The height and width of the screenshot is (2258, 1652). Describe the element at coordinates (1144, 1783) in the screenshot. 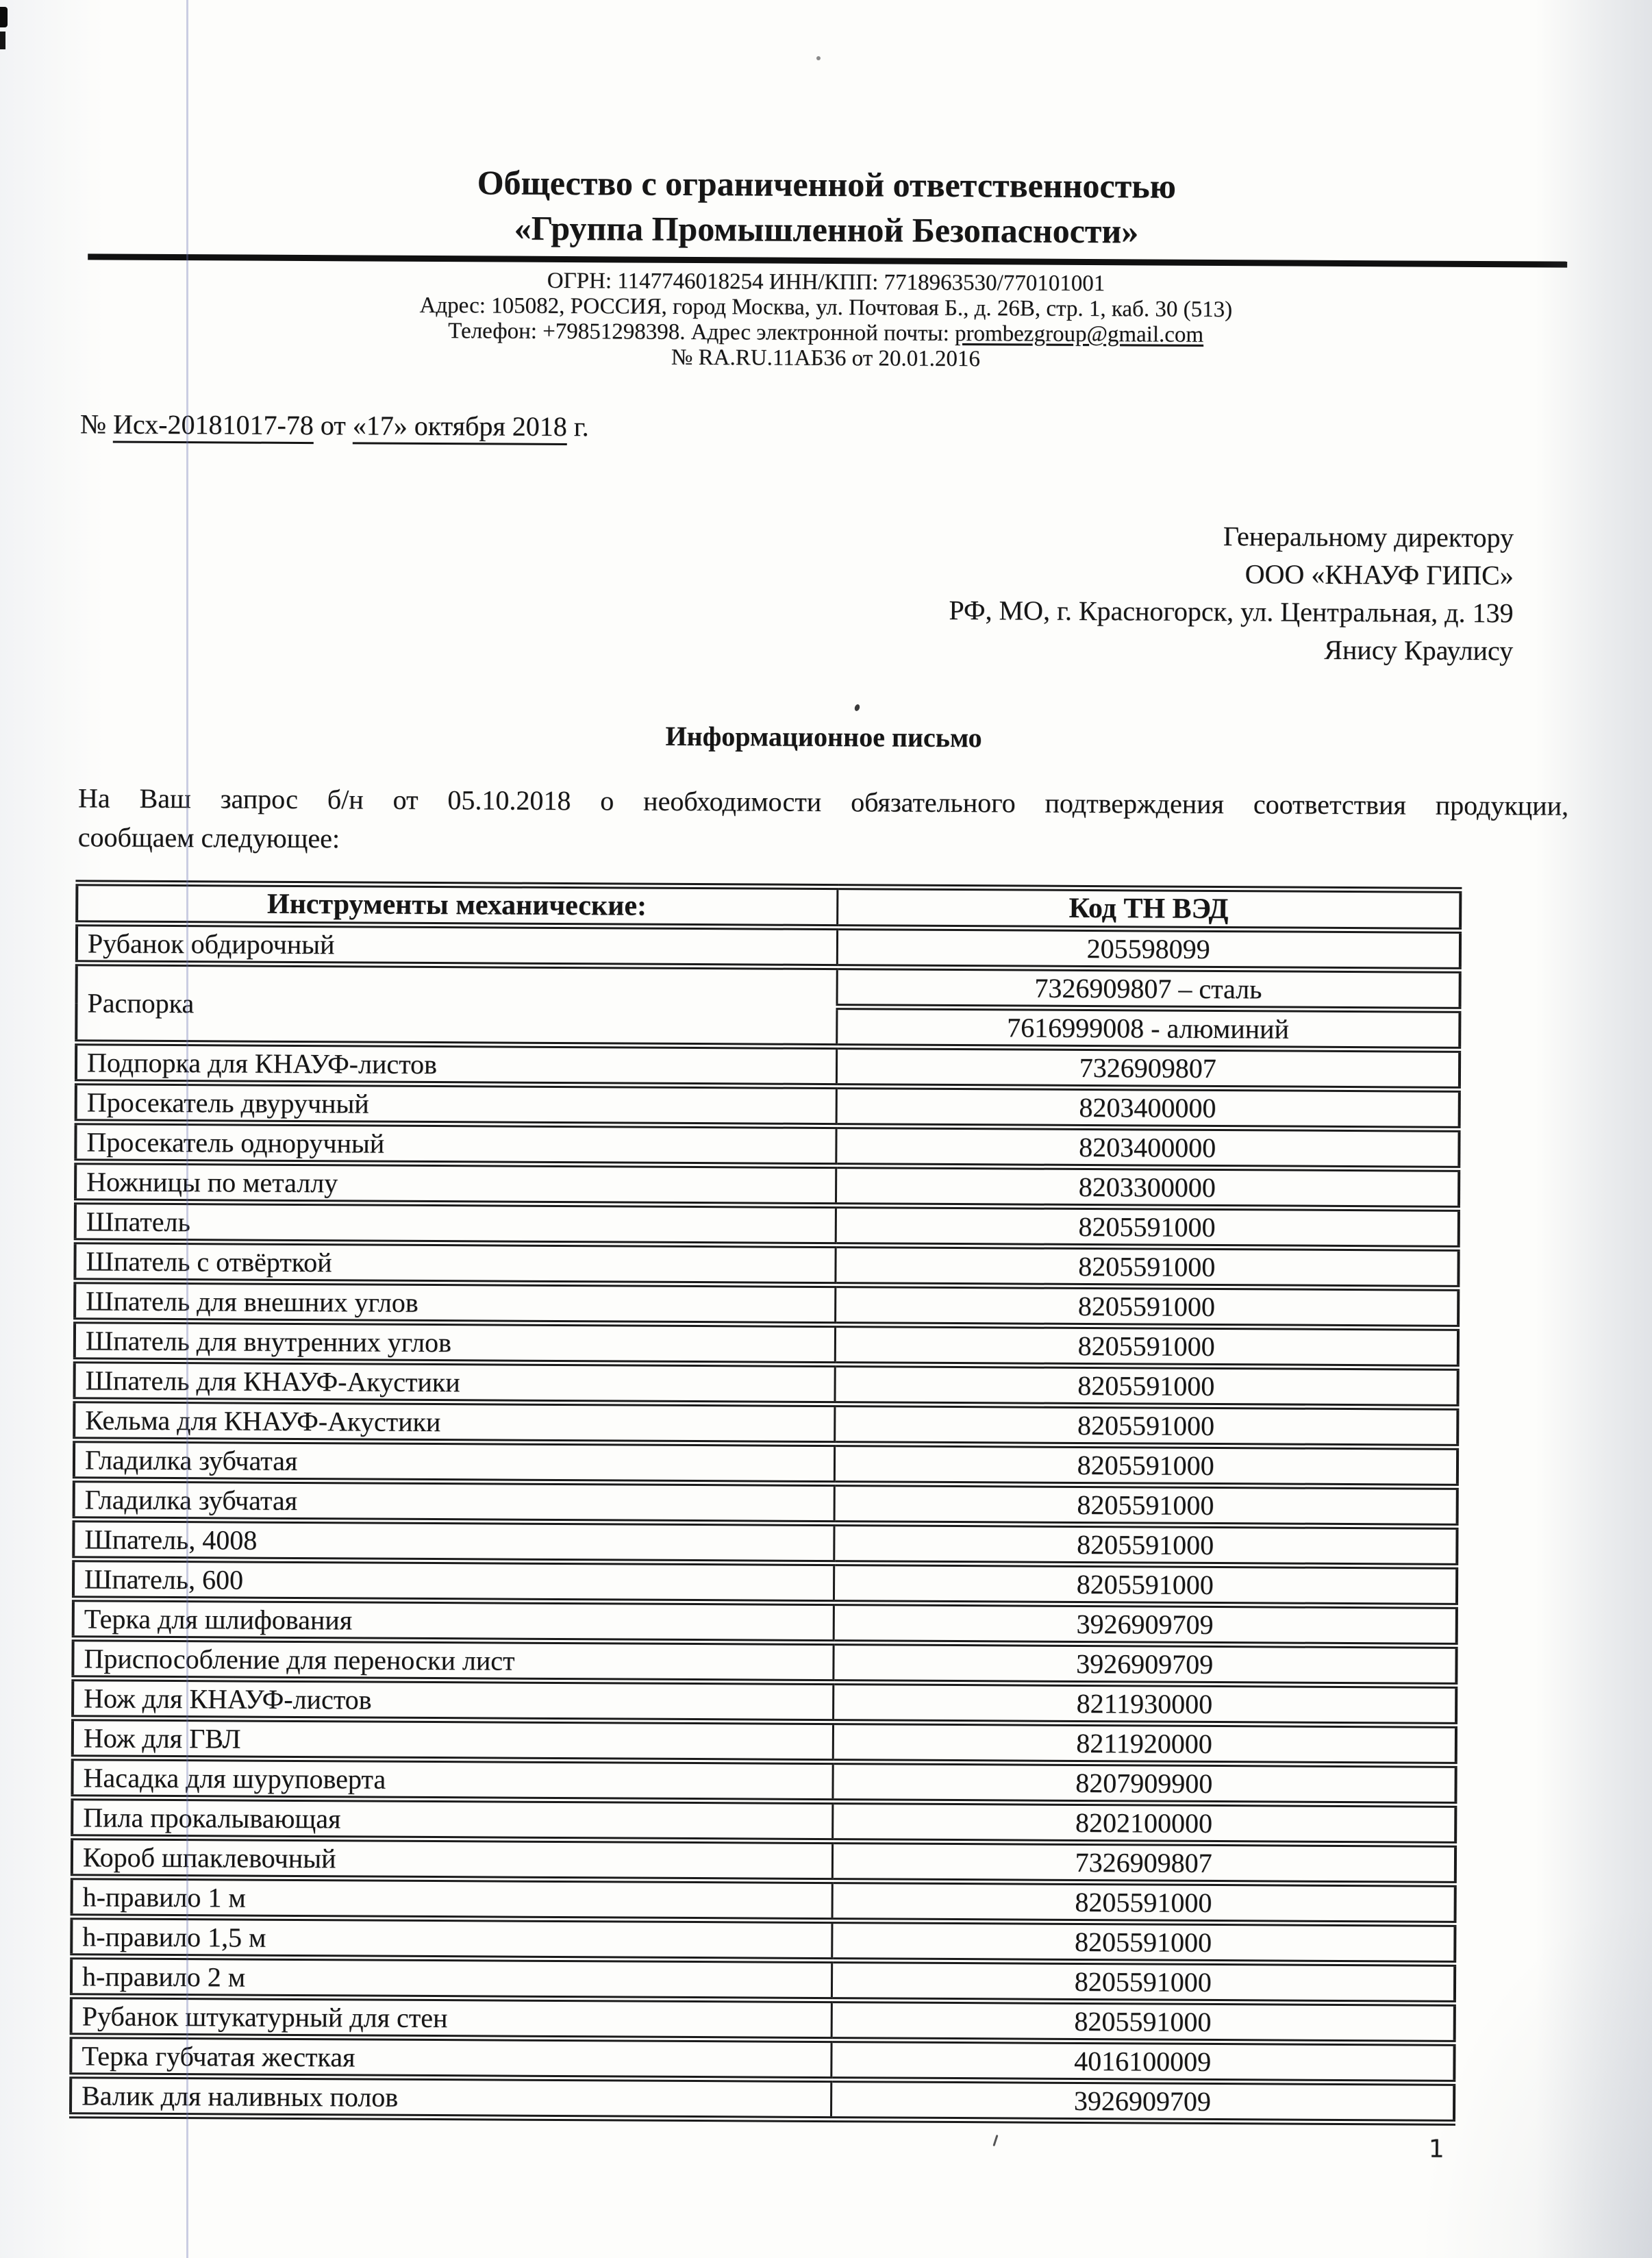

I see `tool-code-cell: 8207909900` at that location.